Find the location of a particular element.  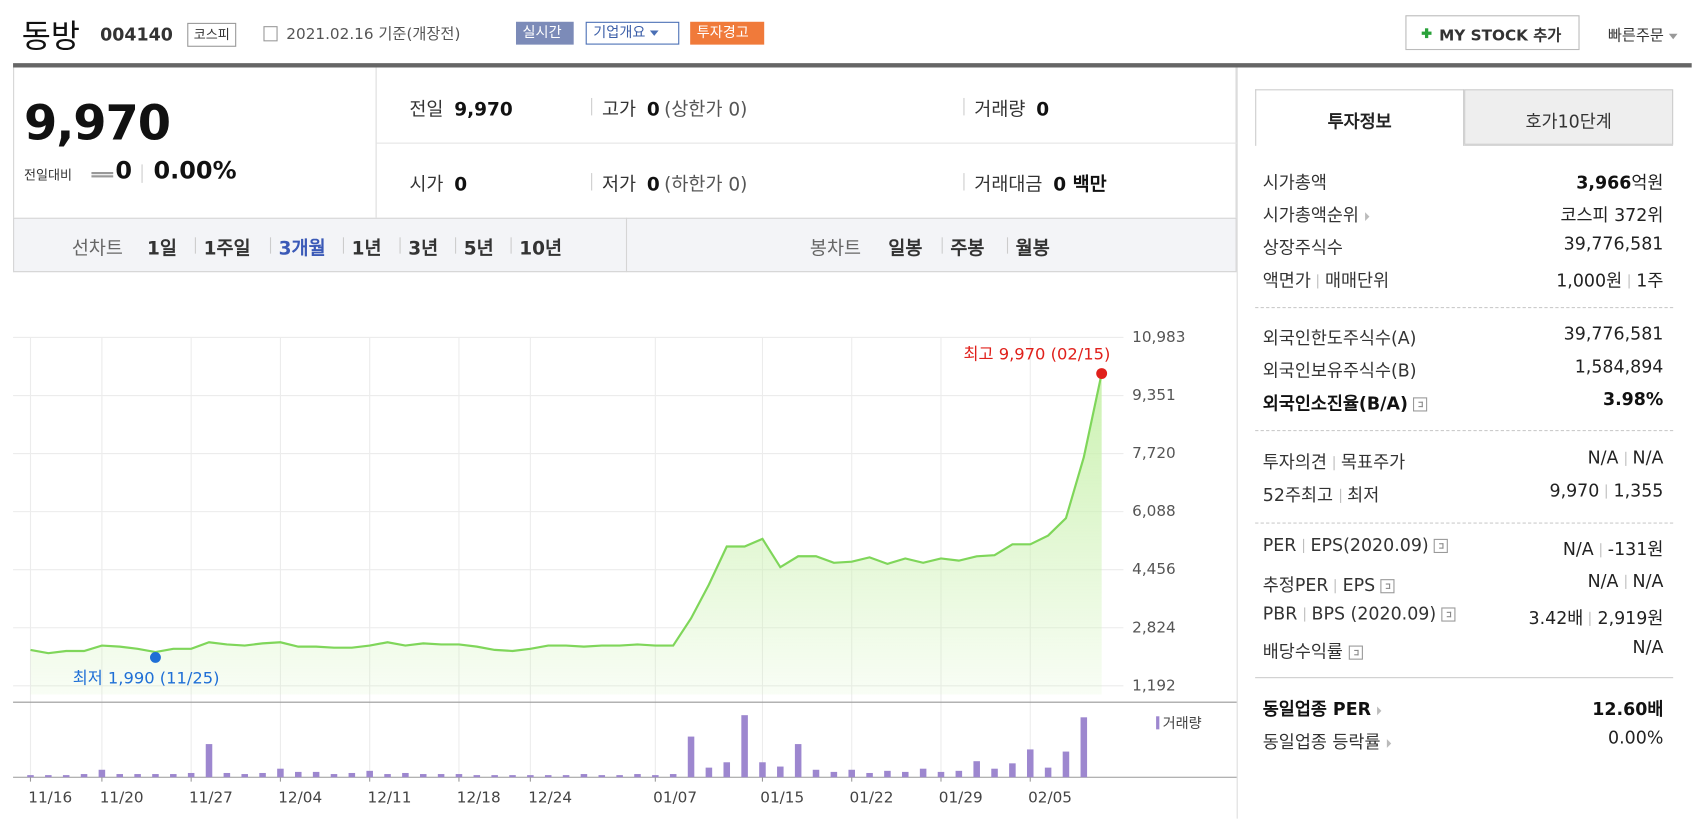

info-label: 시가총액 is located at coordinates (1295, 181).